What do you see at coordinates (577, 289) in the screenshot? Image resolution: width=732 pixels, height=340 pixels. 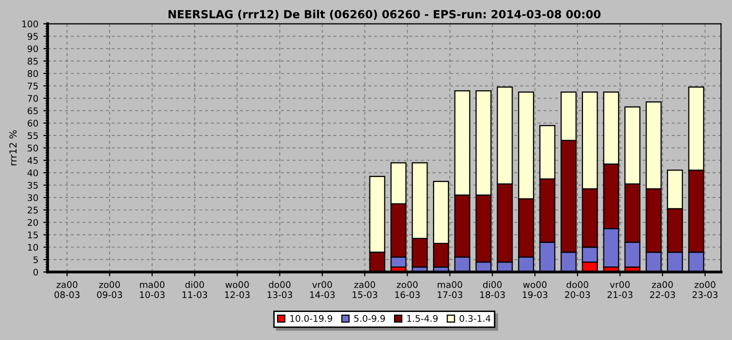 I see `x-tick-label: do00 20-03` at bounding box center [577, 289].